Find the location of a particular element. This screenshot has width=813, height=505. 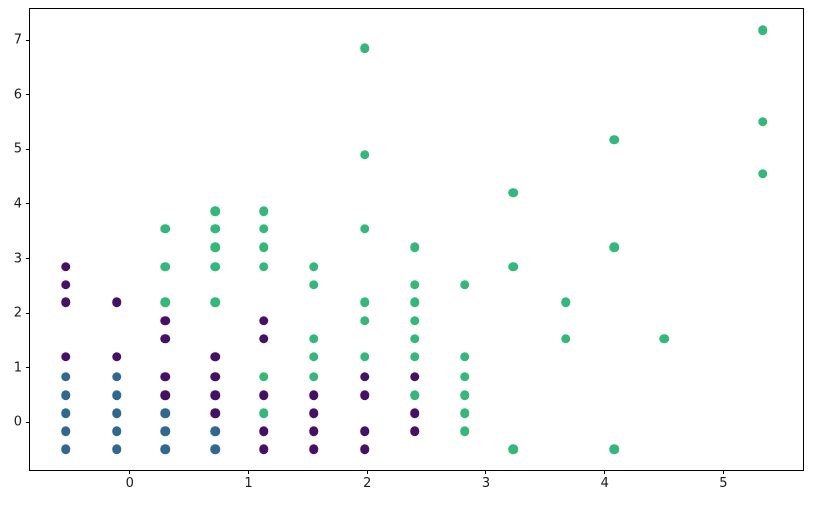

y-tick-label: 4 is located at coordinates (17, 204).